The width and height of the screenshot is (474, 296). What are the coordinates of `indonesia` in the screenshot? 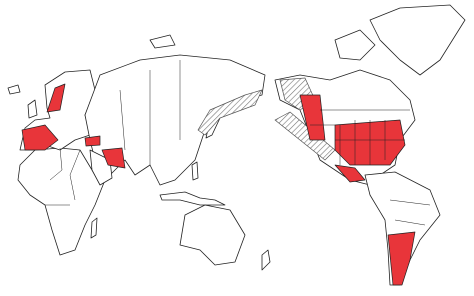 It's located at (192, 198).